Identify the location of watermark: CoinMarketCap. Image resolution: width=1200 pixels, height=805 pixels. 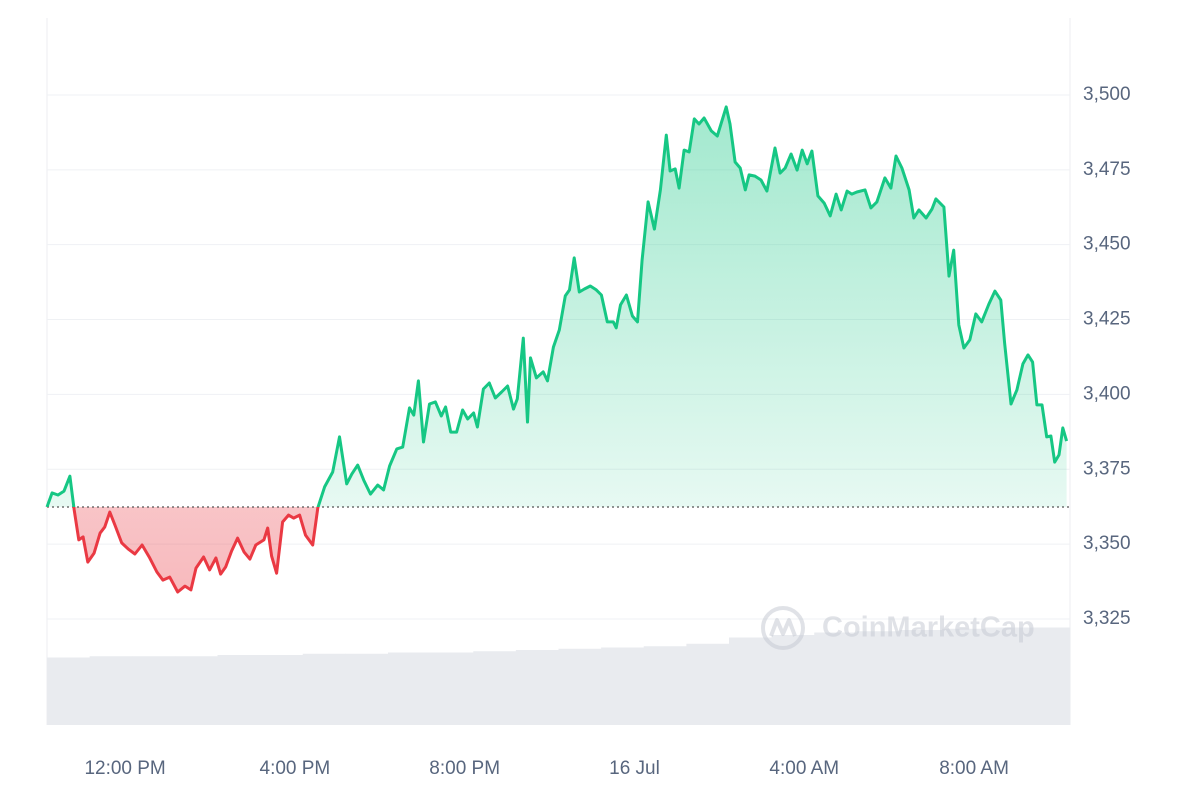
(898, 628).